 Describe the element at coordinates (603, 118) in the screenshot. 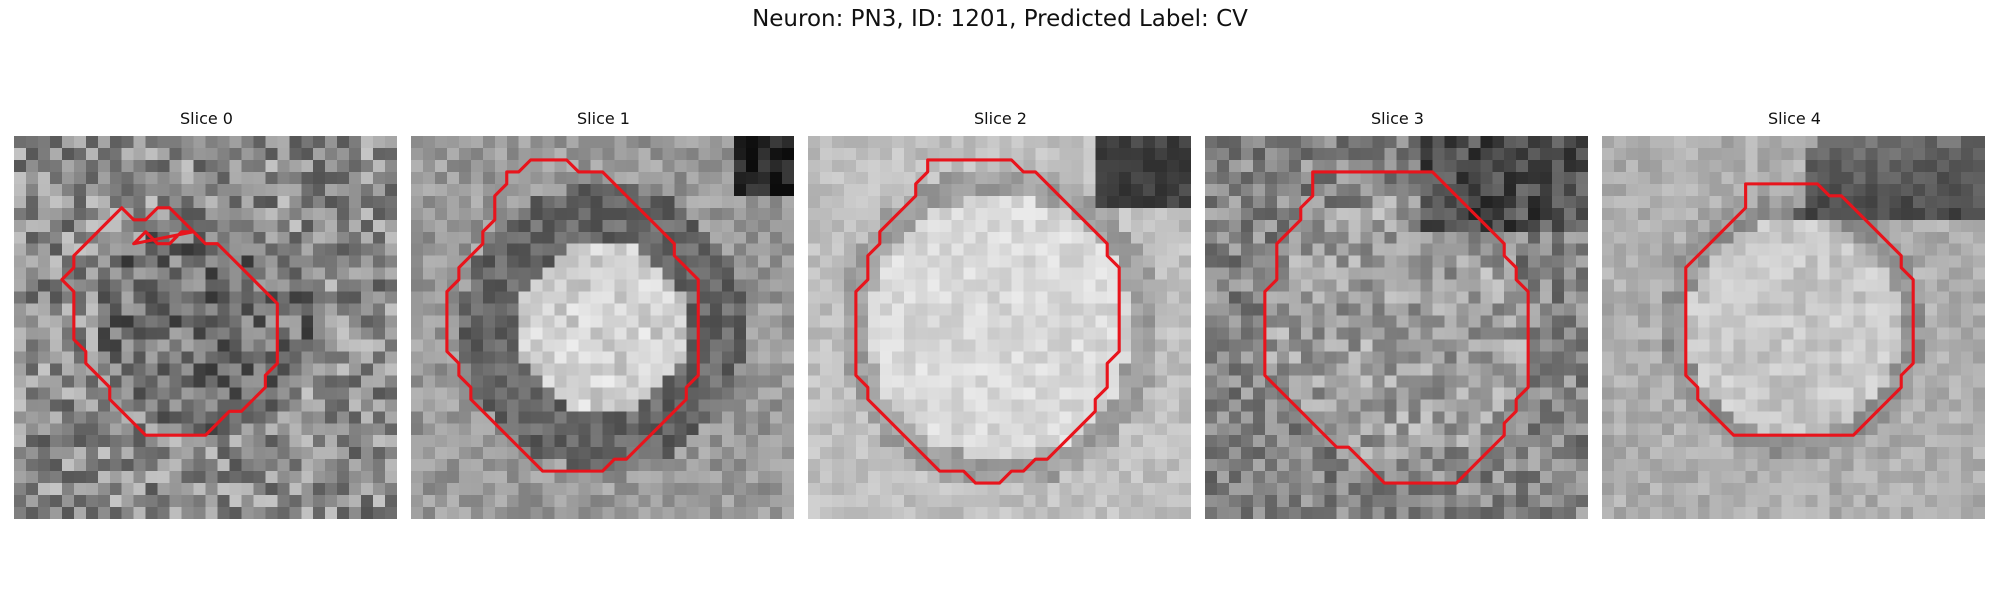

I see `slice-title-1: Slice 1` at that location.